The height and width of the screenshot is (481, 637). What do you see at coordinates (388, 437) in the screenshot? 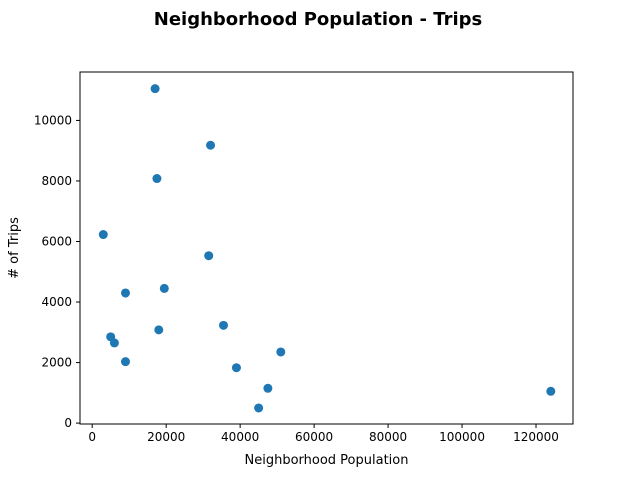
I see `x-tick-label: 80000` at bounding box center [388, 437].